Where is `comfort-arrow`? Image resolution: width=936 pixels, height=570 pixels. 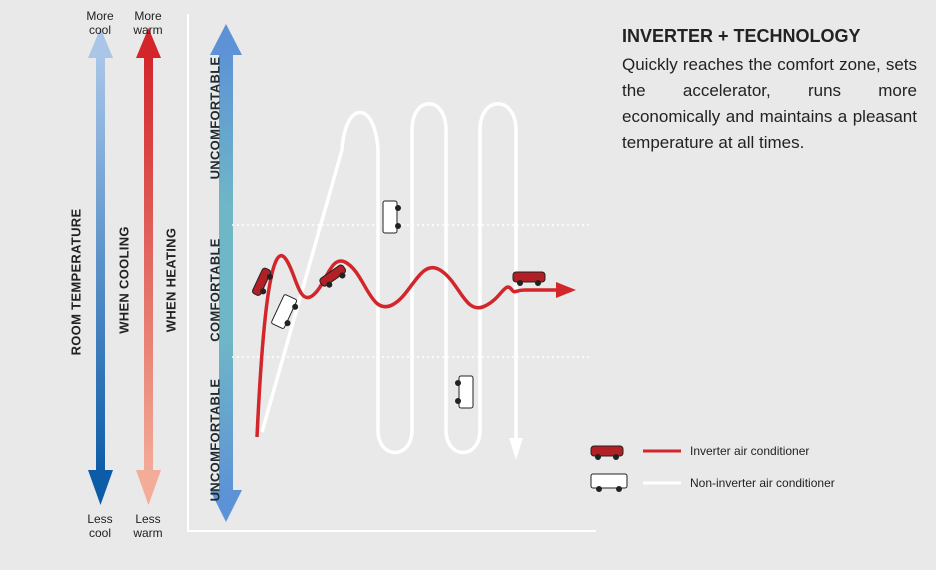
comfort-arrow is located at coordinates (226, 273).